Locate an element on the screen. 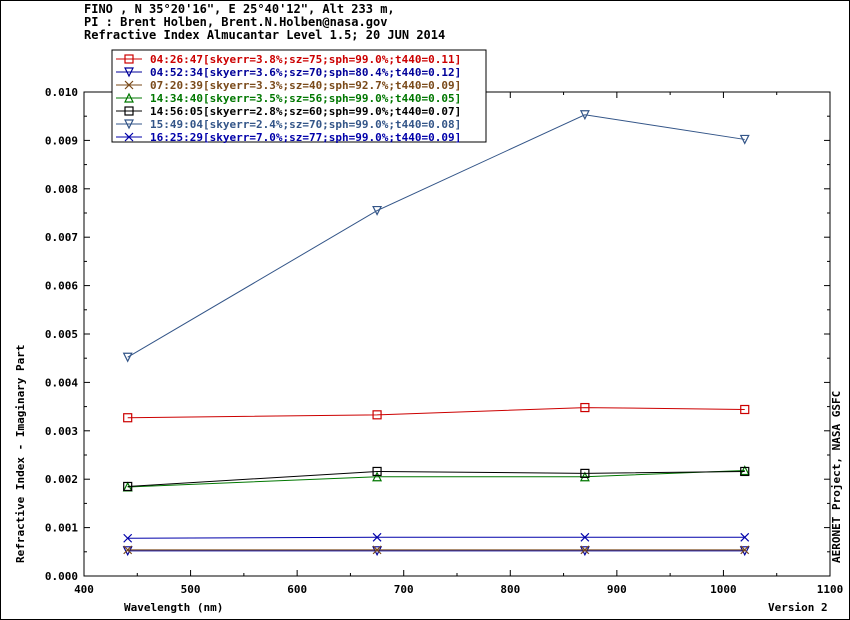 The image size is (850, 620). x-tick-label: 1100 is located at coordinates (830, 589).